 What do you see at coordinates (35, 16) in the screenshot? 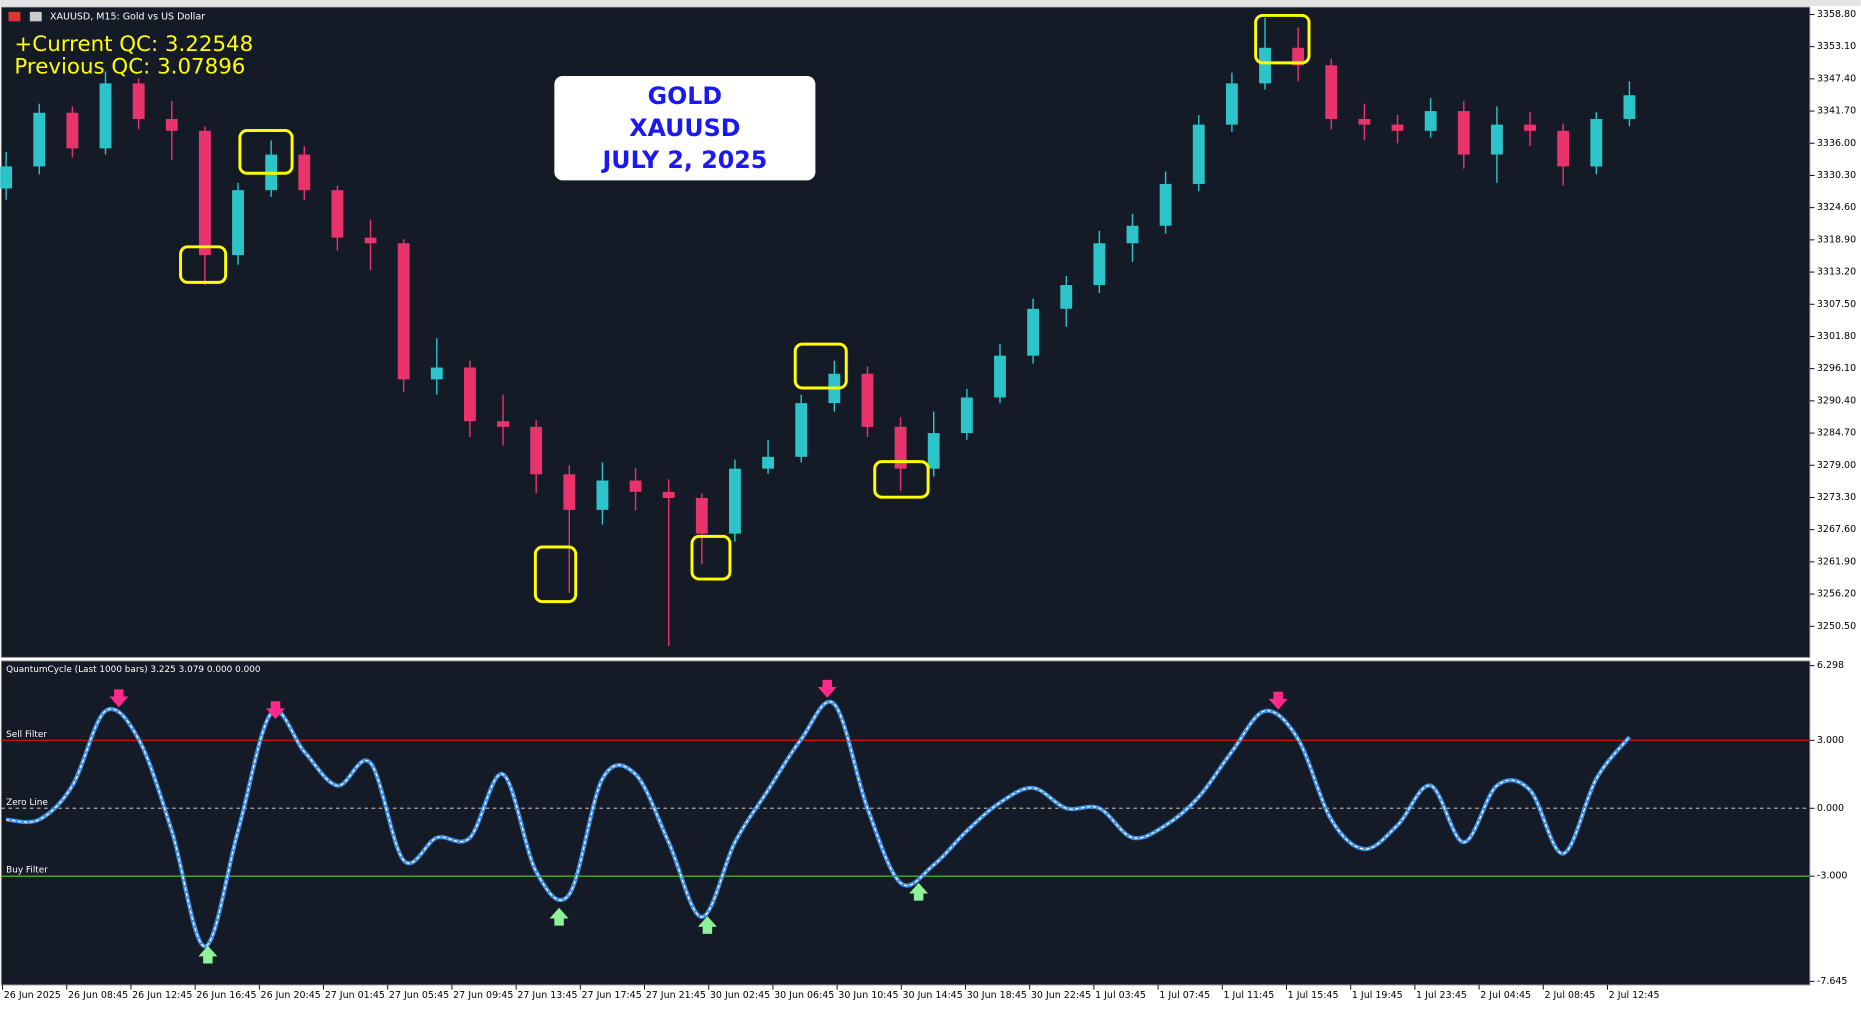
I see `period-icon` at bounding box center [35, 16].